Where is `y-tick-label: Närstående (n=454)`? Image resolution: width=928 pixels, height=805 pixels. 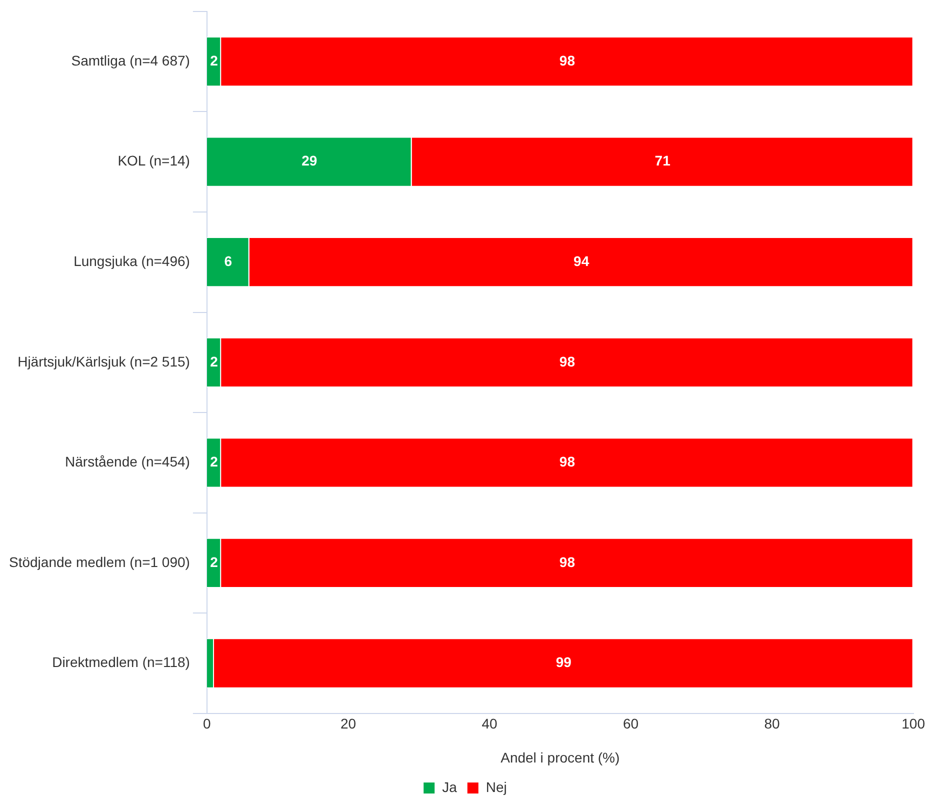
y-tick-label: Närstående (n=454) is located at coordinates (127, 462).